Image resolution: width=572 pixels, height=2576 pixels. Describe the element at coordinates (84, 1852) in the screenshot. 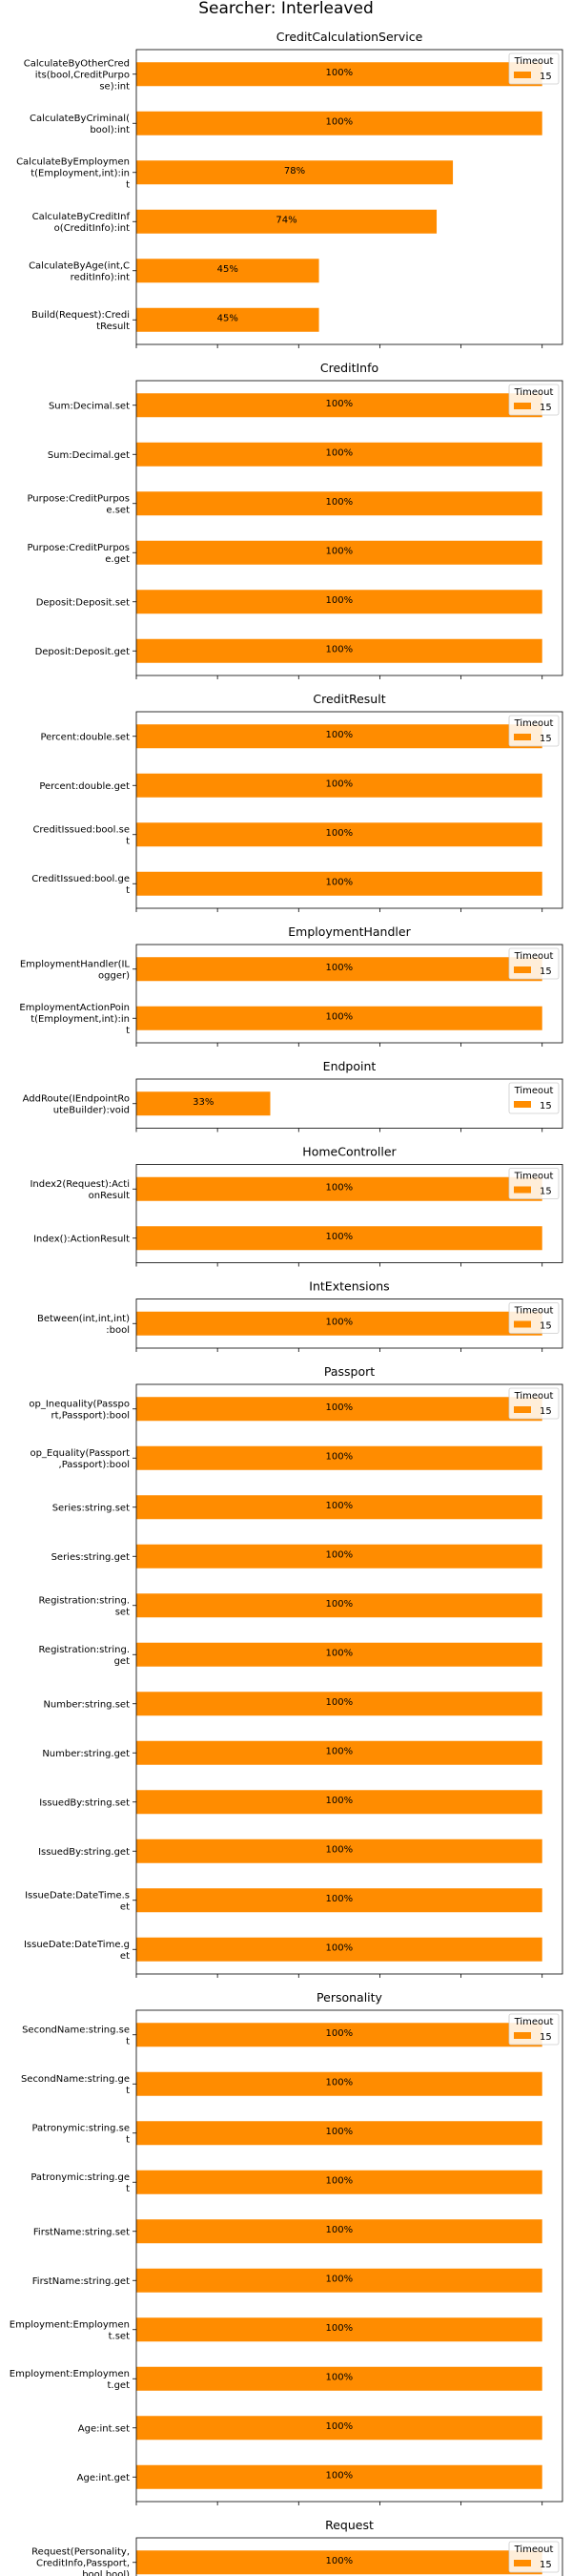

I see `category-label: IssuedBy:string.get` at that location.